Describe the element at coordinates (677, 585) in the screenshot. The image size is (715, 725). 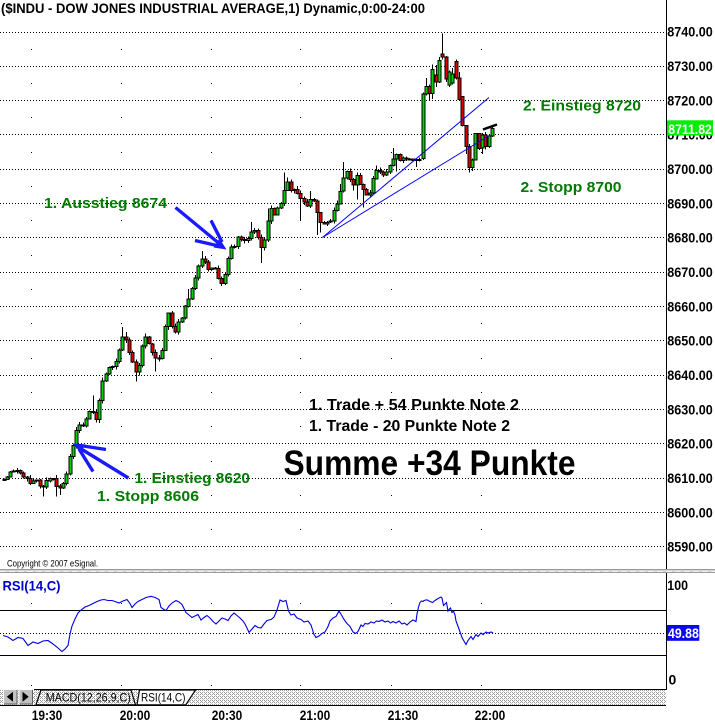
I see `svg-text: 100` at that location.